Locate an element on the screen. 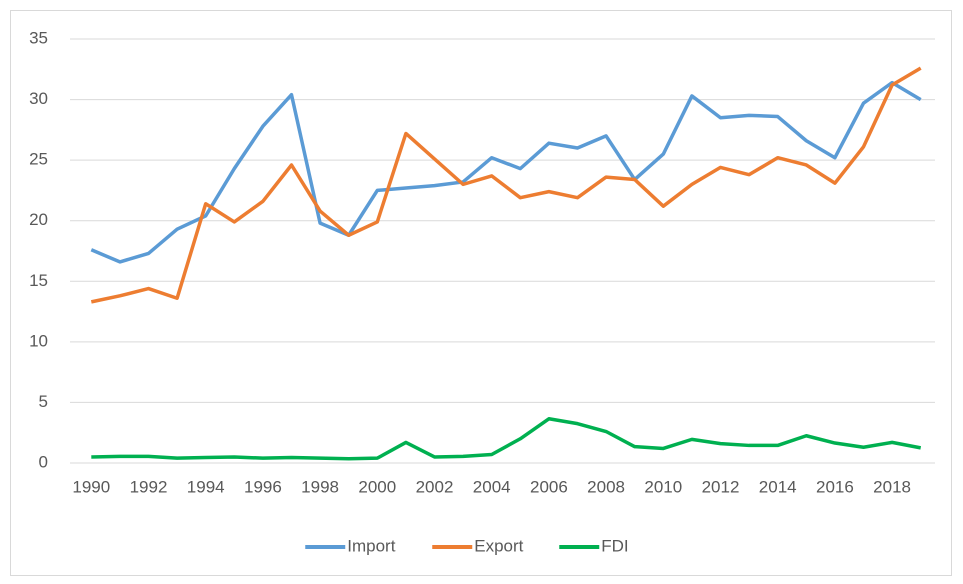 The image size is (963, 584). x-tick-label: 1998 is located at coordinates (320, 486).